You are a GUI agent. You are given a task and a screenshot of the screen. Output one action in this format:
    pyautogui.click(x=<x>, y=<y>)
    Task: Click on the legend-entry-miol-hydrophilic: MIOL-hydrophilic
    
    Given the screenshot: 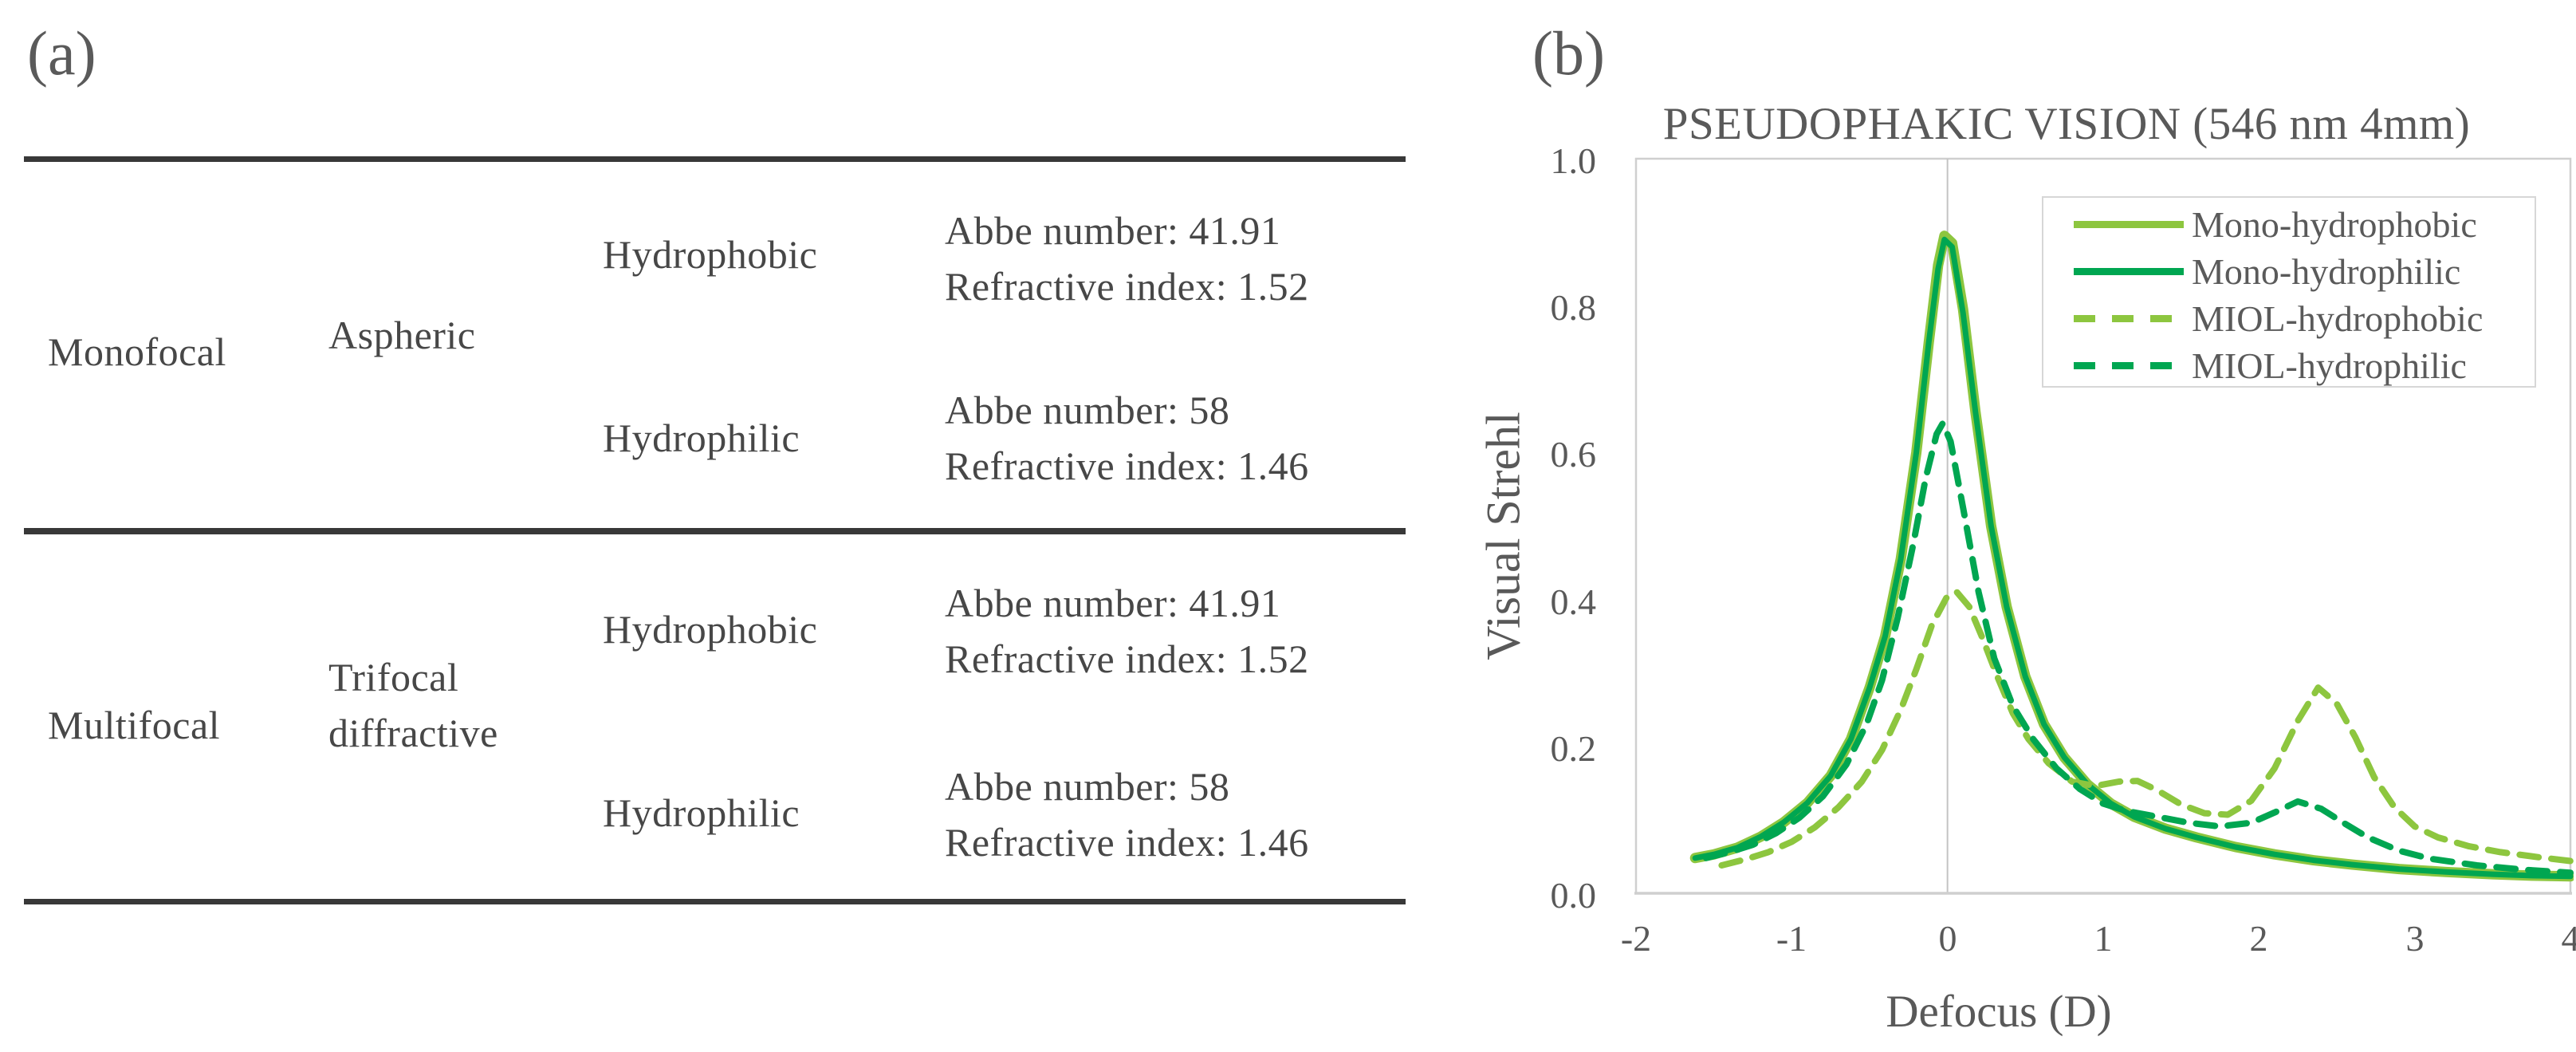 What is the action you would take?
    pyautogui.click(x=2289, y=365)
    